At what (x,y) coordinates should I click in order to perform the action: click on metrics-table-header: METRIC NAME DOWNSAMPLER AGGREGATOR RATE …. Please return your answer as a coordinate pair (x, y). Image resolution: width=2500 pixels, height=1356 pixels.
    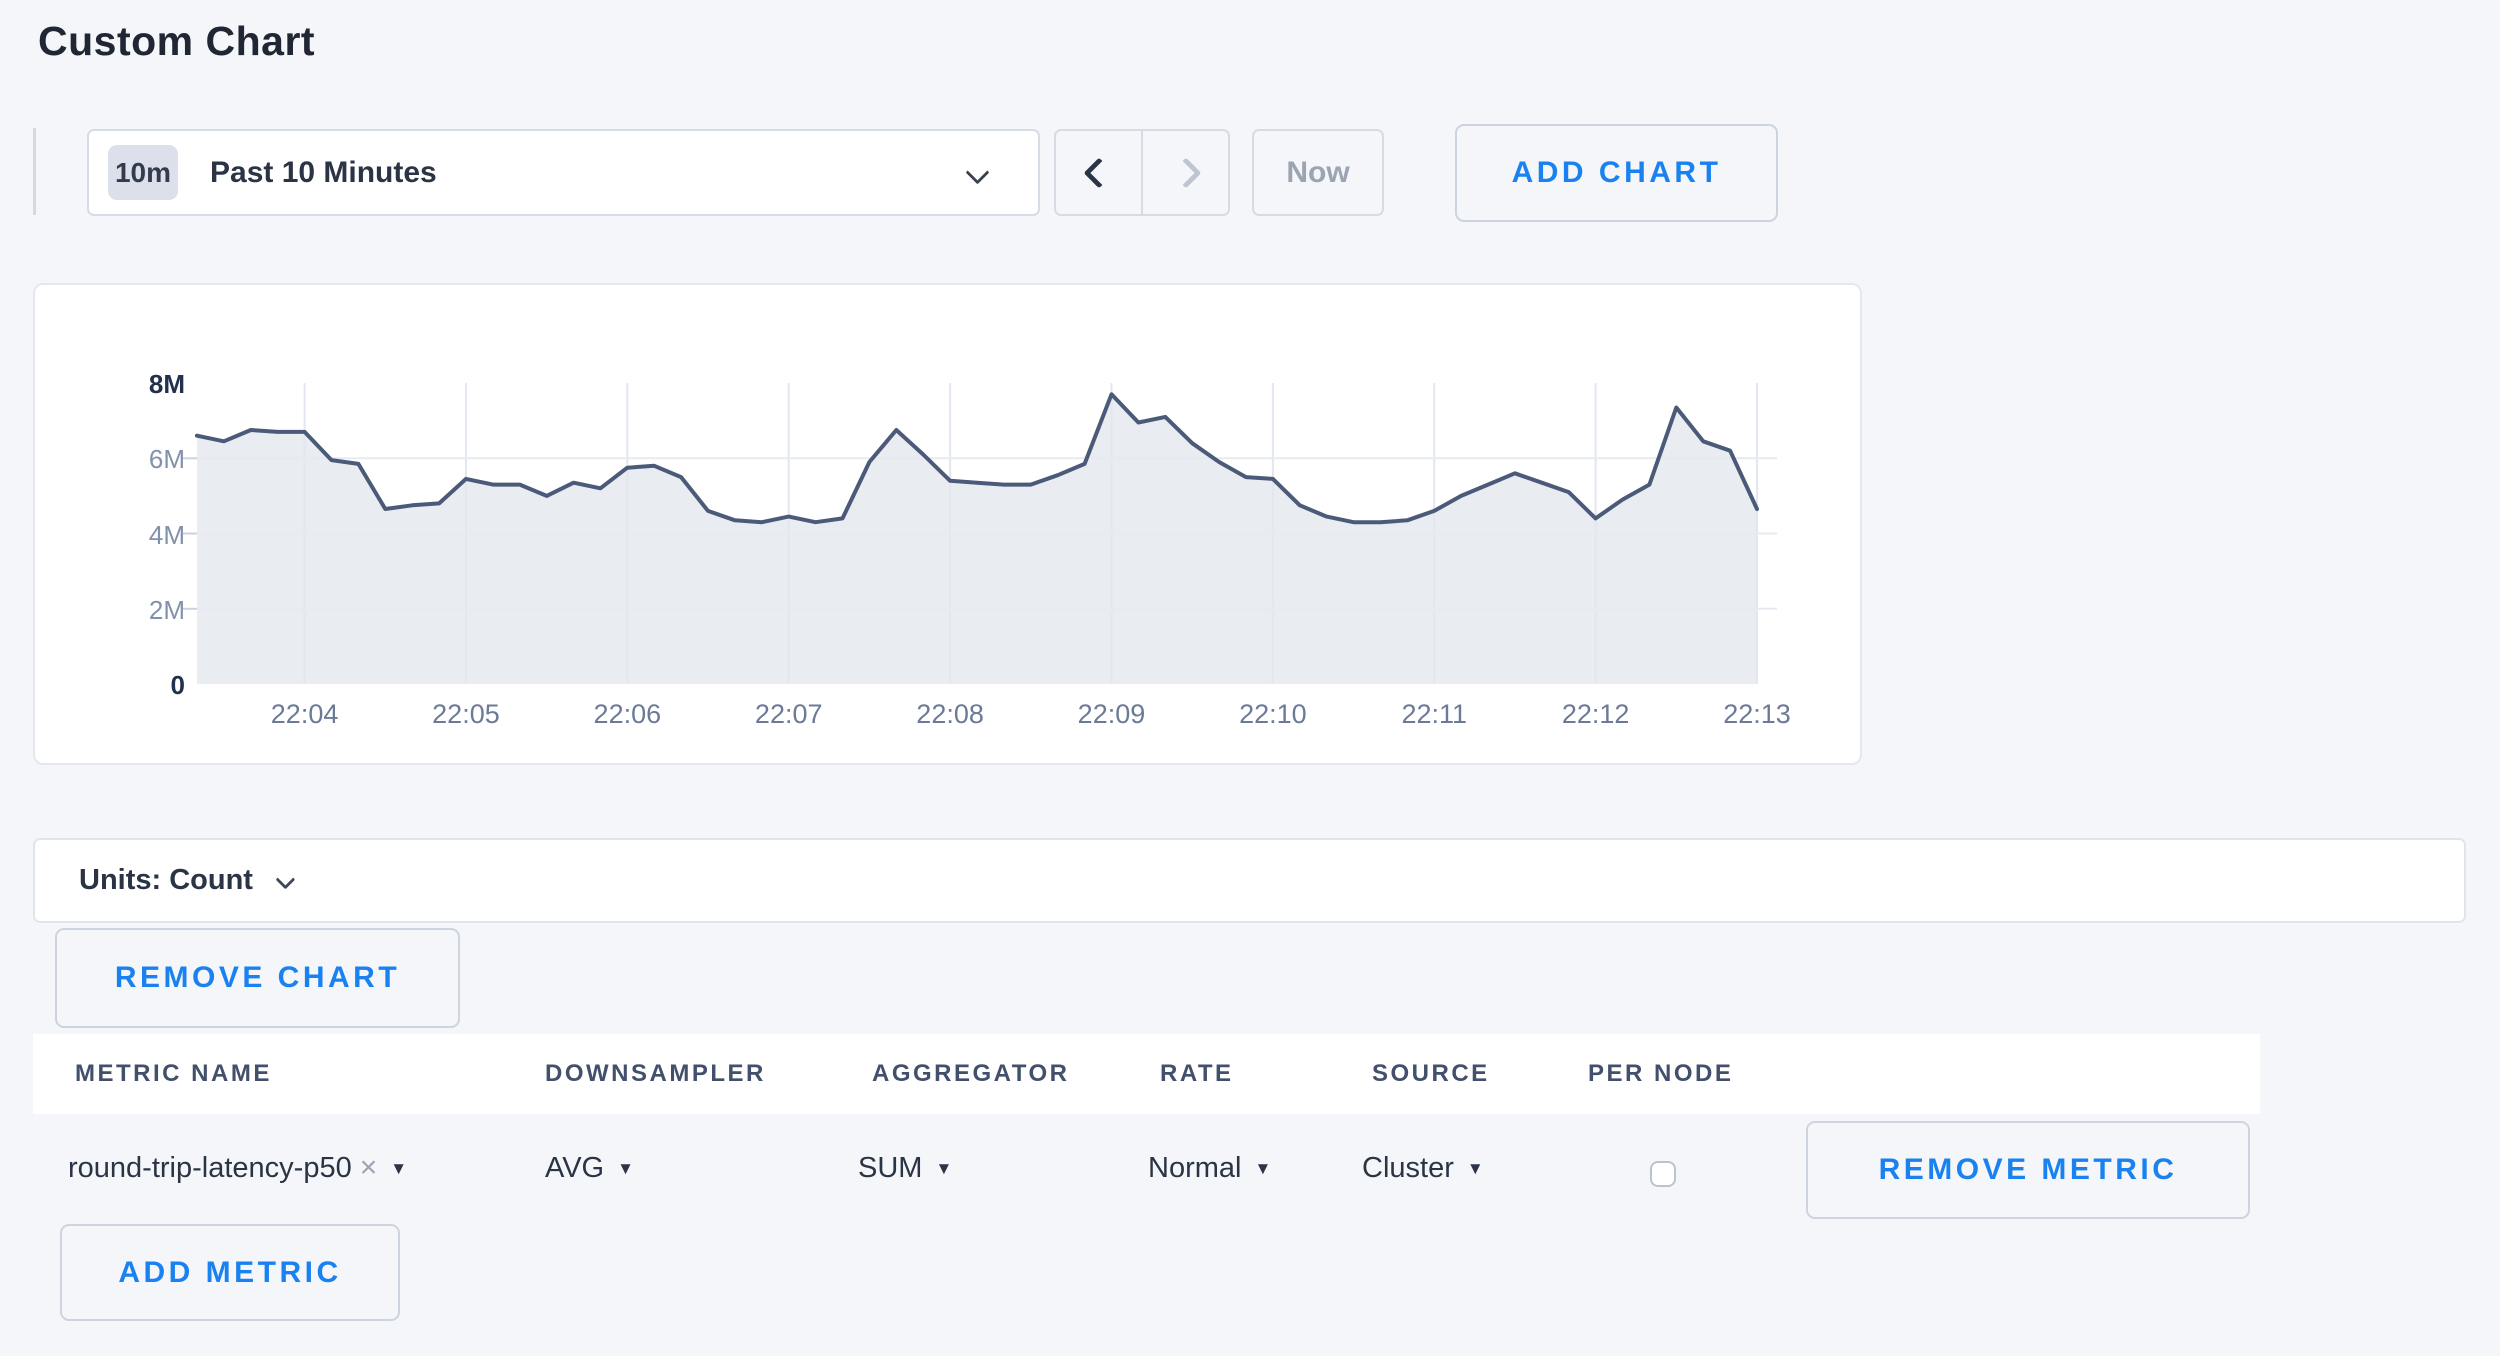
    Looking at the image, I should click on (1146, 1074).